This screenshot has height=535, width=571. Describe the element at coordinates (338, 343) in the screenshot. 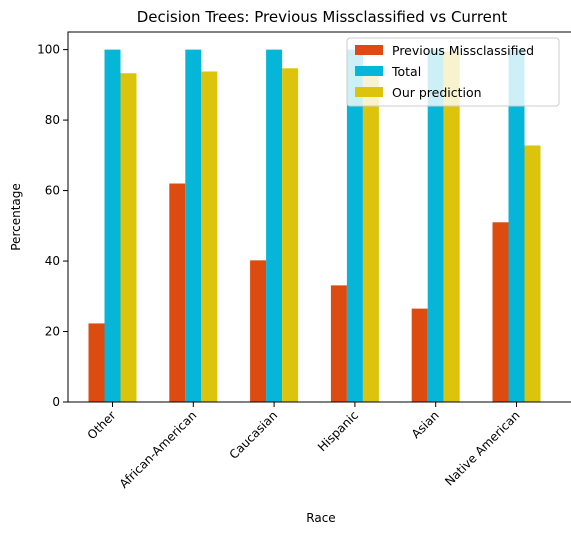

I see `bar-previous-missclassified-hispanic` at that location.